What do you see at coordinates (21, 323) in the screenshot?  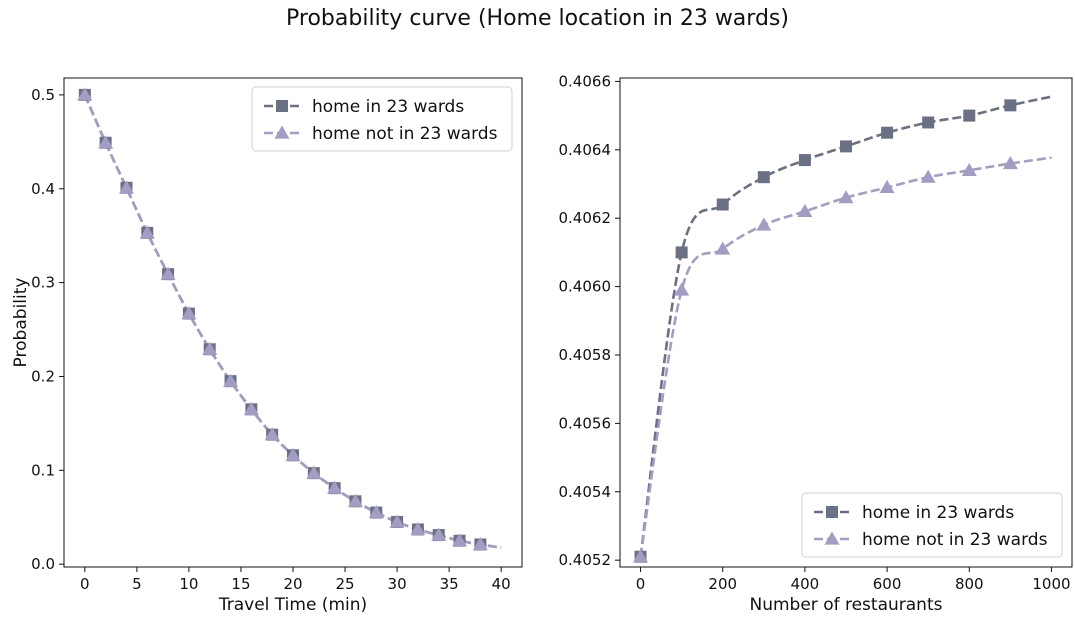 I see `y-axis-label: Probability` at bounding box center [21, 323].